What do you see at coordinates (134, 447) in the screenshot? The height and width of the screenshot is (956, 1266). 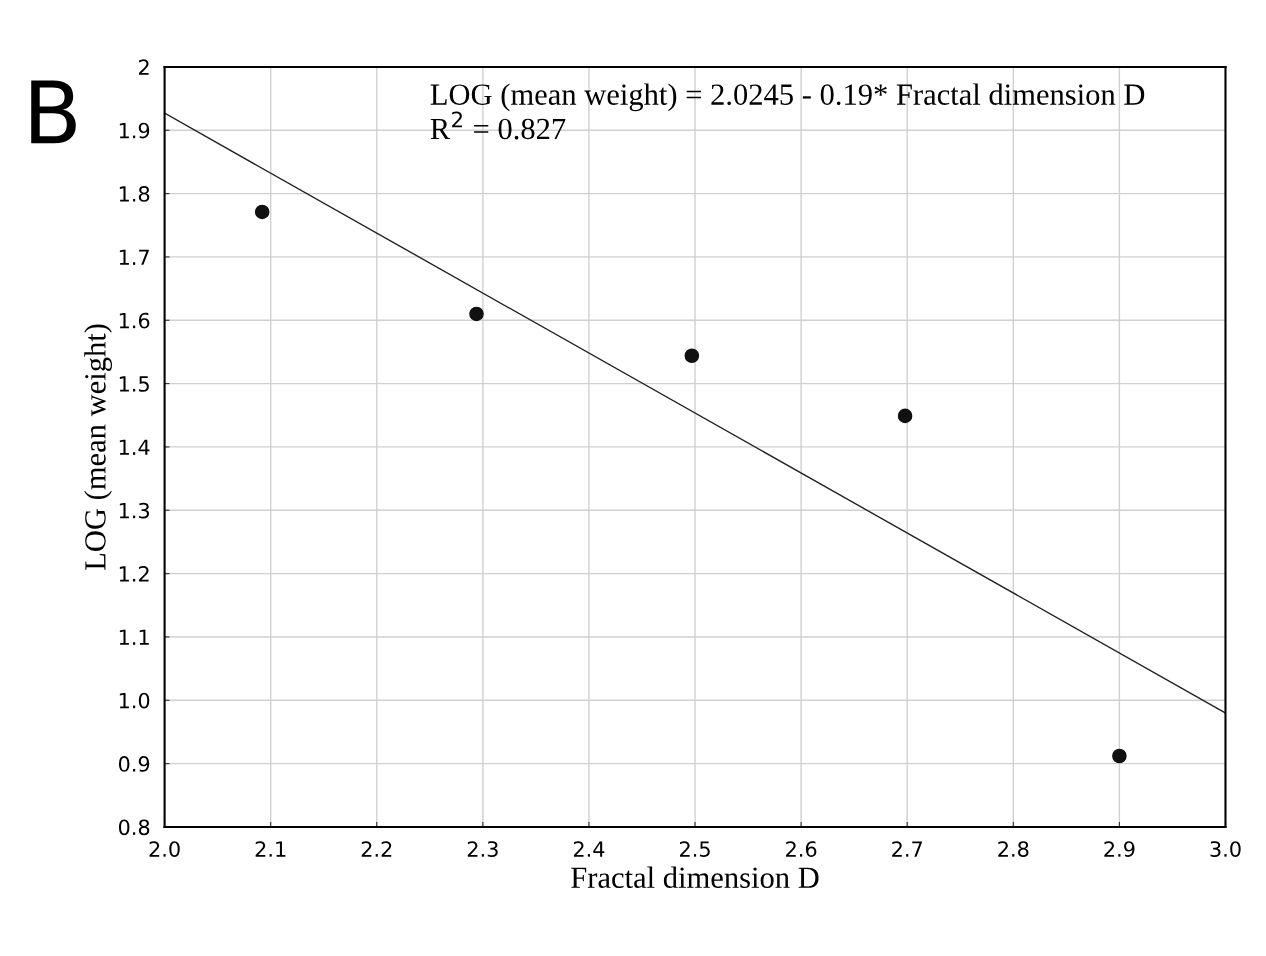 I see `y-tick-label: 1.4` at bounding box center [134, 447].